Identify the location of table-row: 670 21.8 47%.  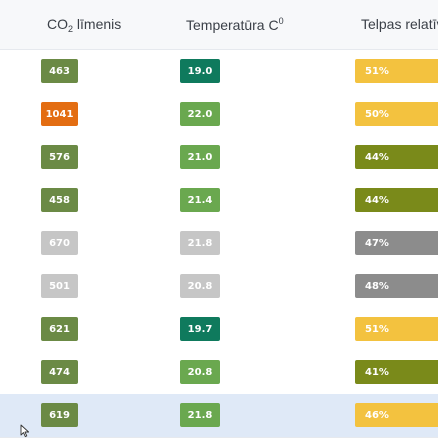
(219, 244).